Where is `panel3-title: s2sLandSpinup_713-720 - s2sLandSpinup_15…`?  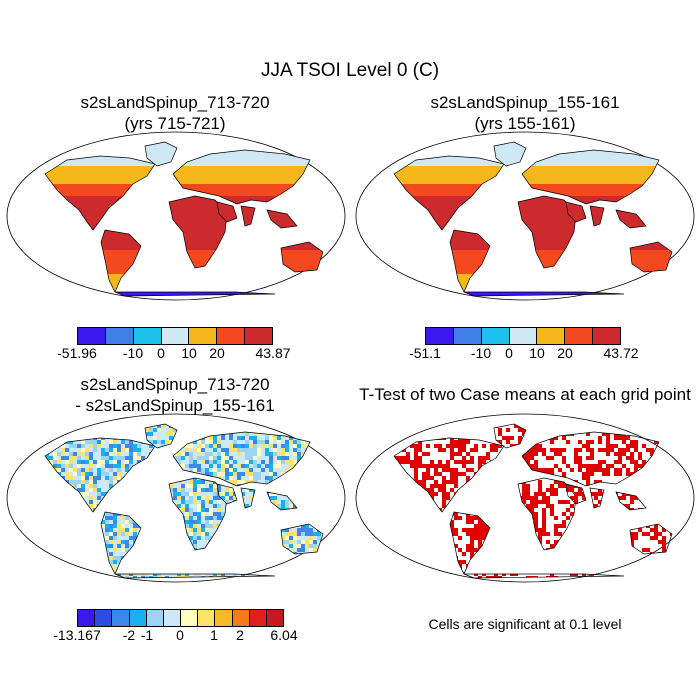
panel3-title: s2sLandSpinup_713-720 - s2sLandSpinup_15… is located at coordinates (175, 395).